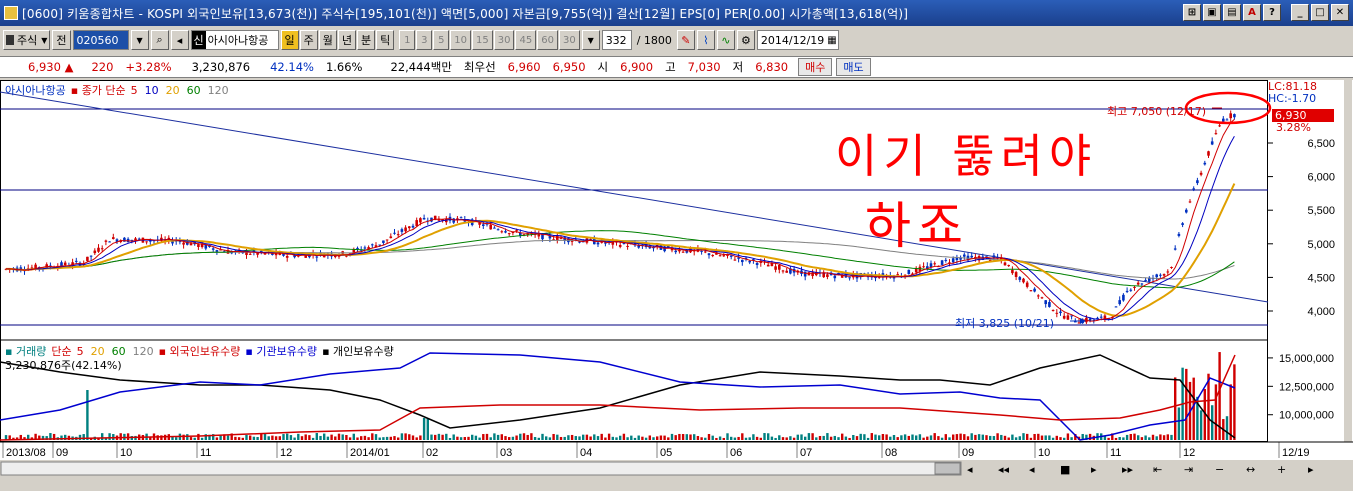  What do you see at coordinates (308, 40) in the screenshot?
I see `period-tab: 주` at bounding box center [308, 40].